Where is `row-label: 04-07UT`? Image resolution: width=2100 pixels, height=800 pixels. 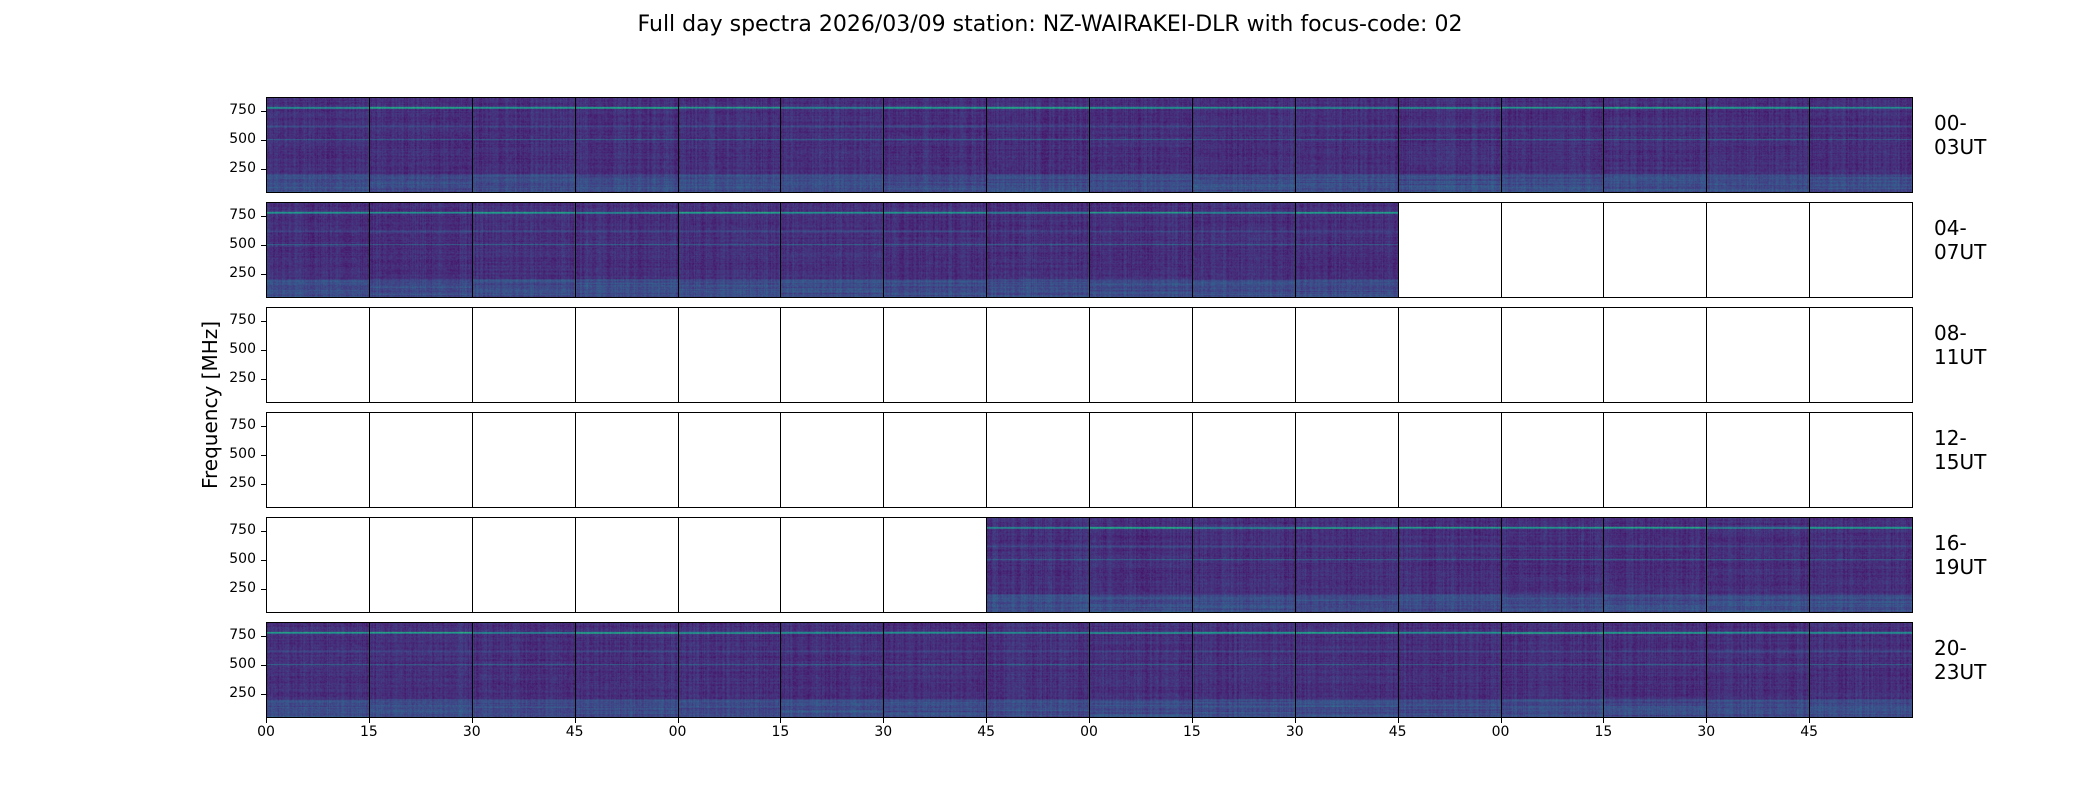 row-label: 04-07UT is located at coordinates (1960, 240).